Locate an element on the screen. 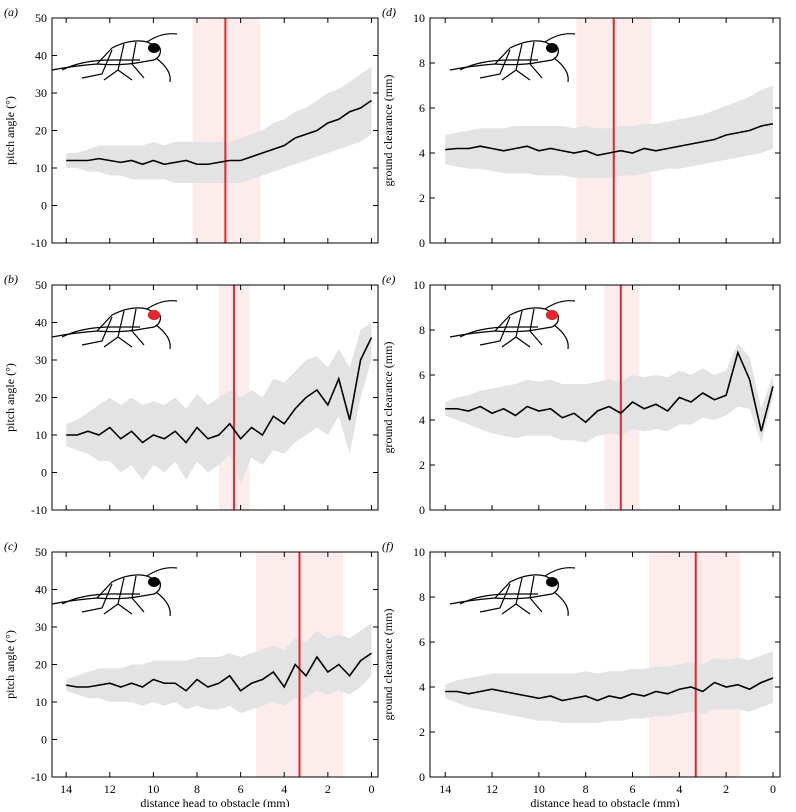  panel-label: (a) is located at coordinates (11, 12).